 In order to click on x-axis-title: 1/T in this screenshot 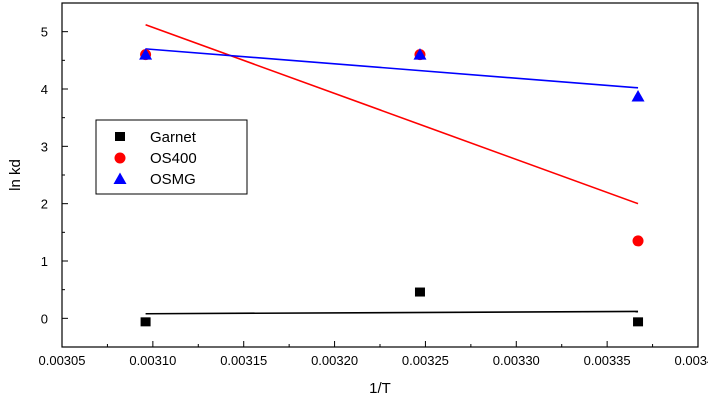, I will do `click(380, 388)`.